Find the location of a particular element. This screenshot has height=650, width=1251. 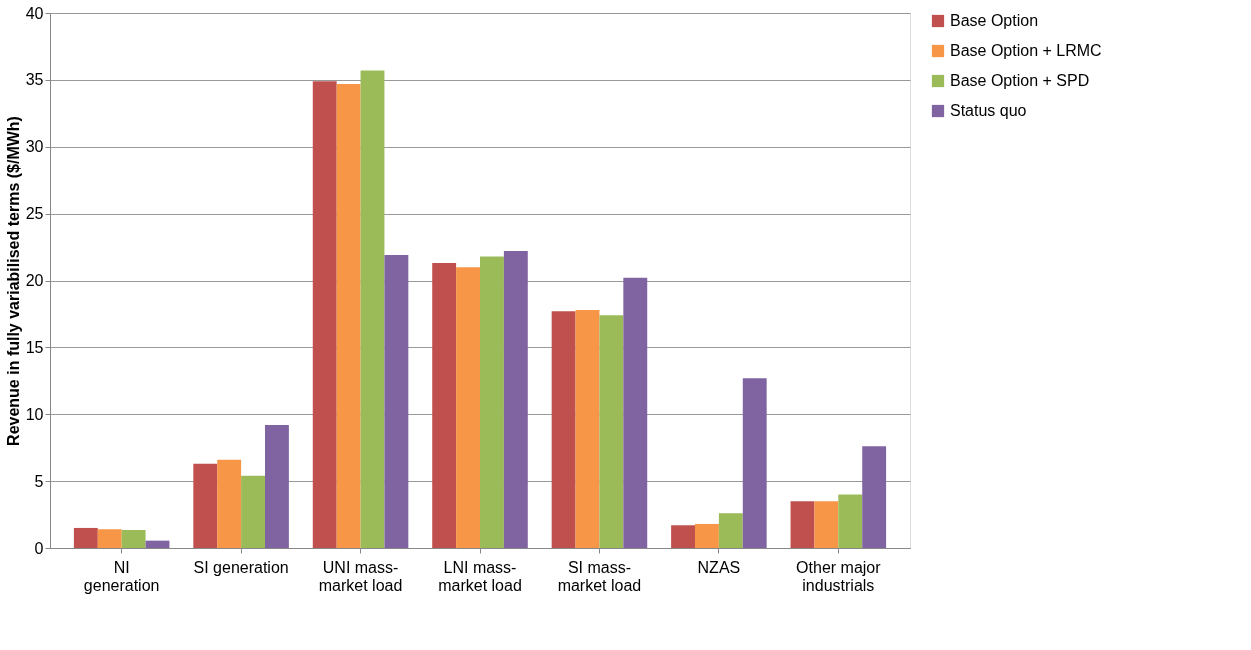

legend-label: Base Option + SPD is located at coordinates (1020, 80).